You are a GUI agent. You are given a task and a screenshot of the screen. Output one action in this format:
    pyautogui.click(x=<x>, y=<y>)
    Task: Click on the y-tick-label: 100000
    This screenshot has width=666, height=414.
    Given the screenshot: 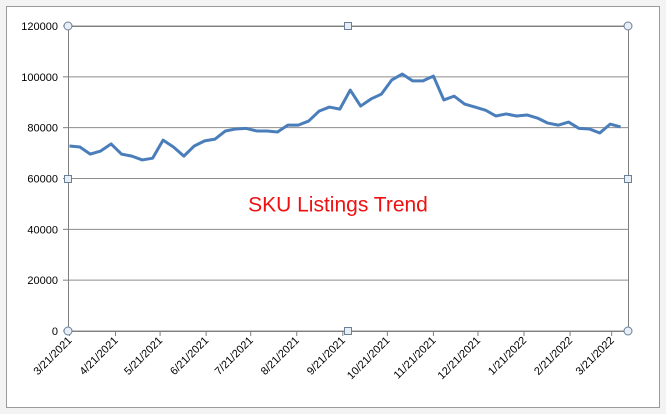 What is the action you would take?
    pyautogui.click(x=39, y=78)
    